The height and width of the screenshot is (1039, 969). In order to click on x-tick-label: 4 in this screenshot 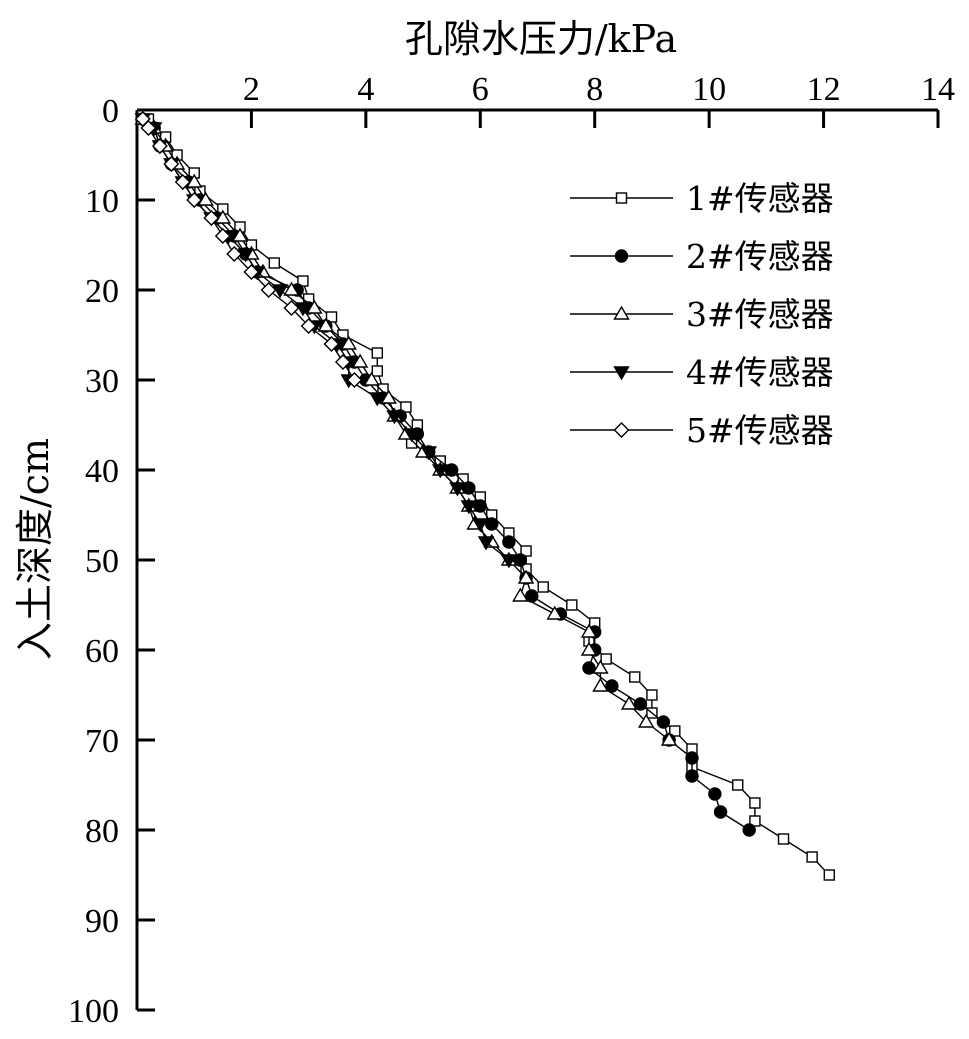, I will do `click(365, 89)`.